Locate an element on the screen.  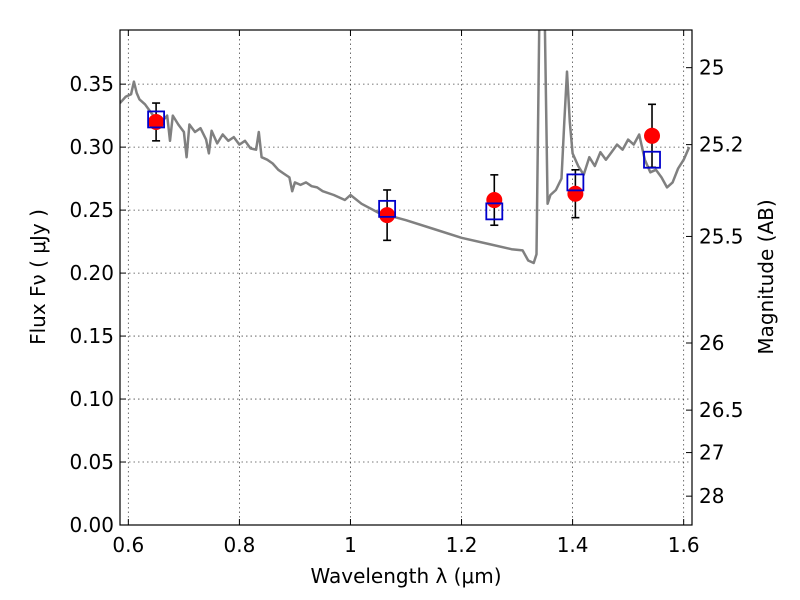
y-axis-title: Flux Fν ( μJy ) is located at coordinates (38, 277).